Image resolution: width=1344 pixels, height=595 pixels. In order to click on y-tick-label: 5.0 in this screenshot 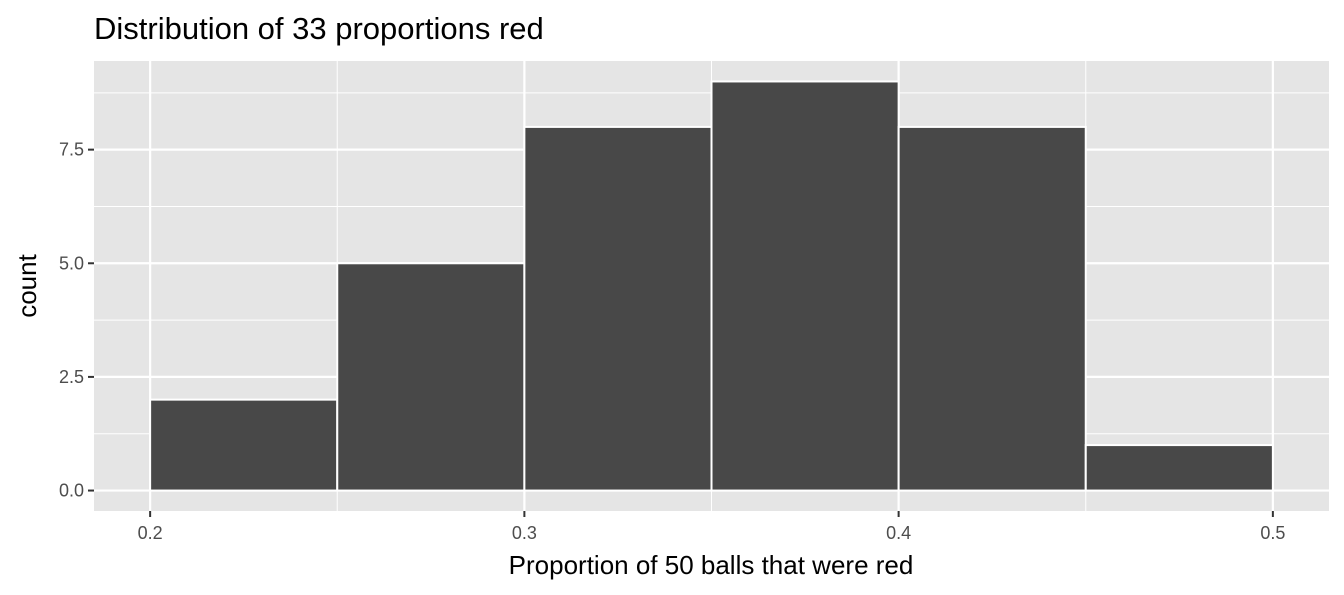, I will do `click(71, 263)`.